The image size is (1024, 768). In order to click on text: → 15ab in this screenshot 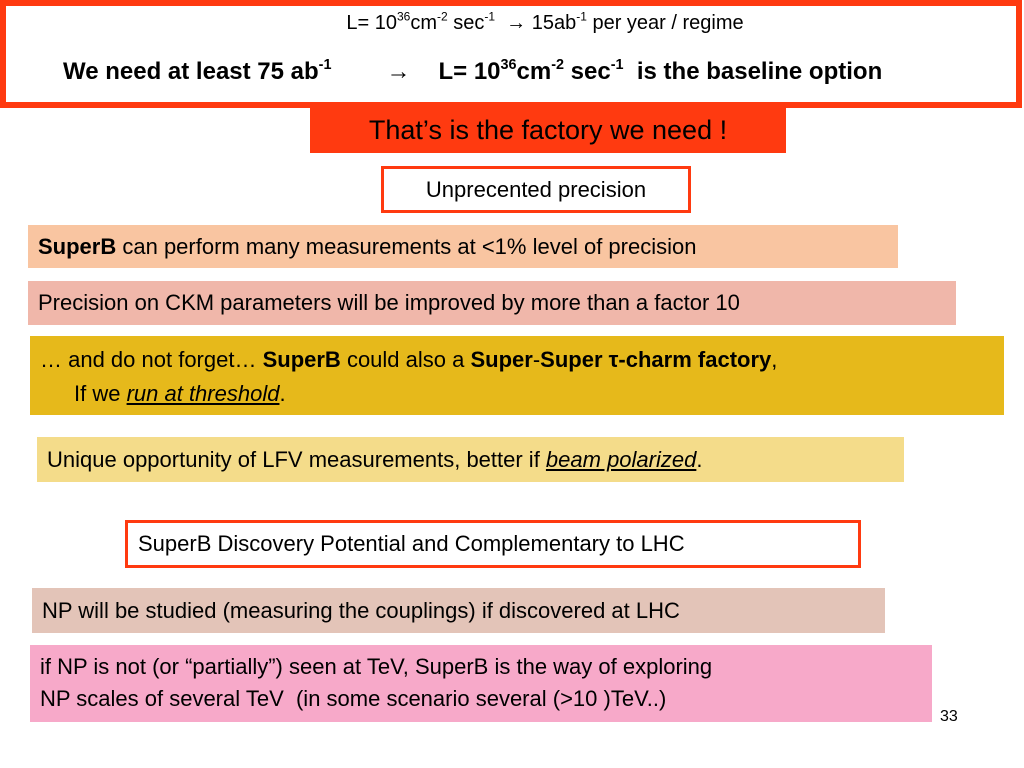, I will do `click(536, 23)`.